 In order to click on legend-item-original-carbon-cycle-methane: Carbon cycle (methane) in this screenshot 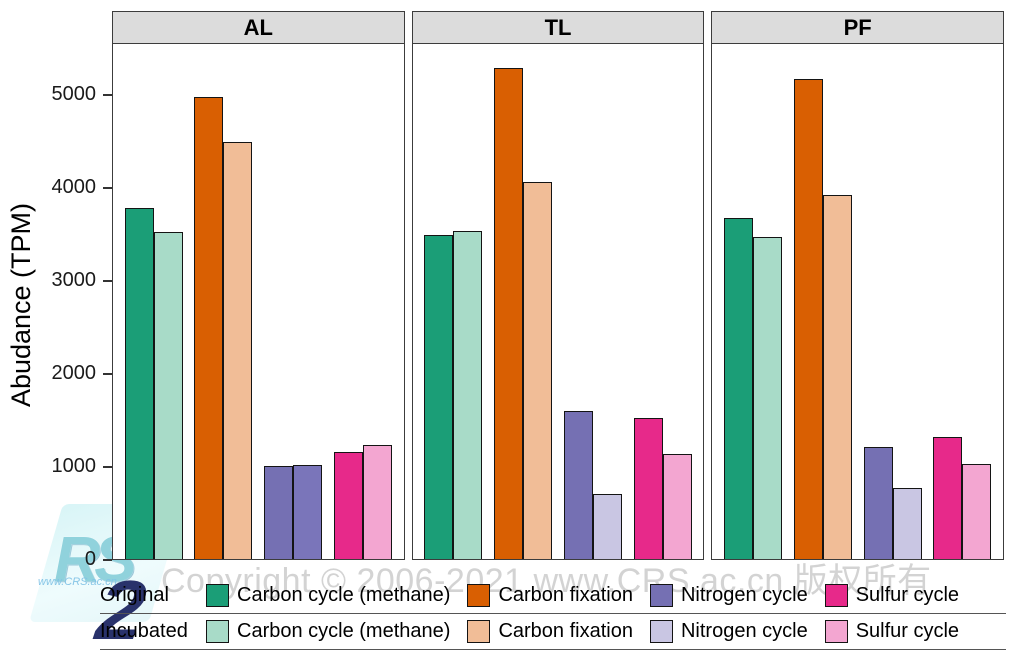, I will do `click(328, 595)`.